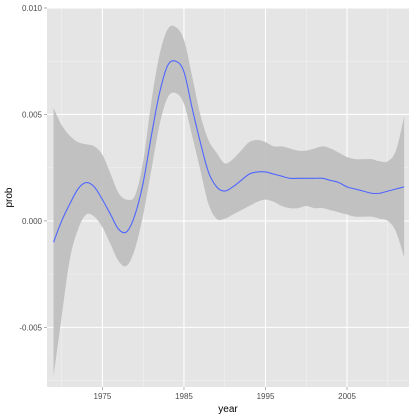 This screenshot has height=420, width=420. What do you see at coordinates (228, 409) in the screenshot?
I see `x-axis-title: year` at bounding box center [228, 409].